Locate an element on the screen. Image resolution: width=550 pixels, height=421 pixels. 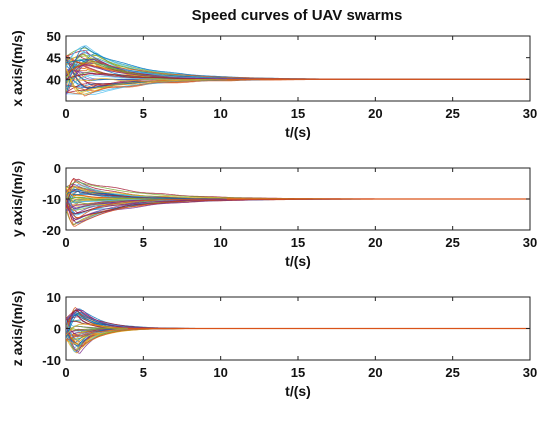
y-tick-label: 10 is located at coordinates (54, 297).